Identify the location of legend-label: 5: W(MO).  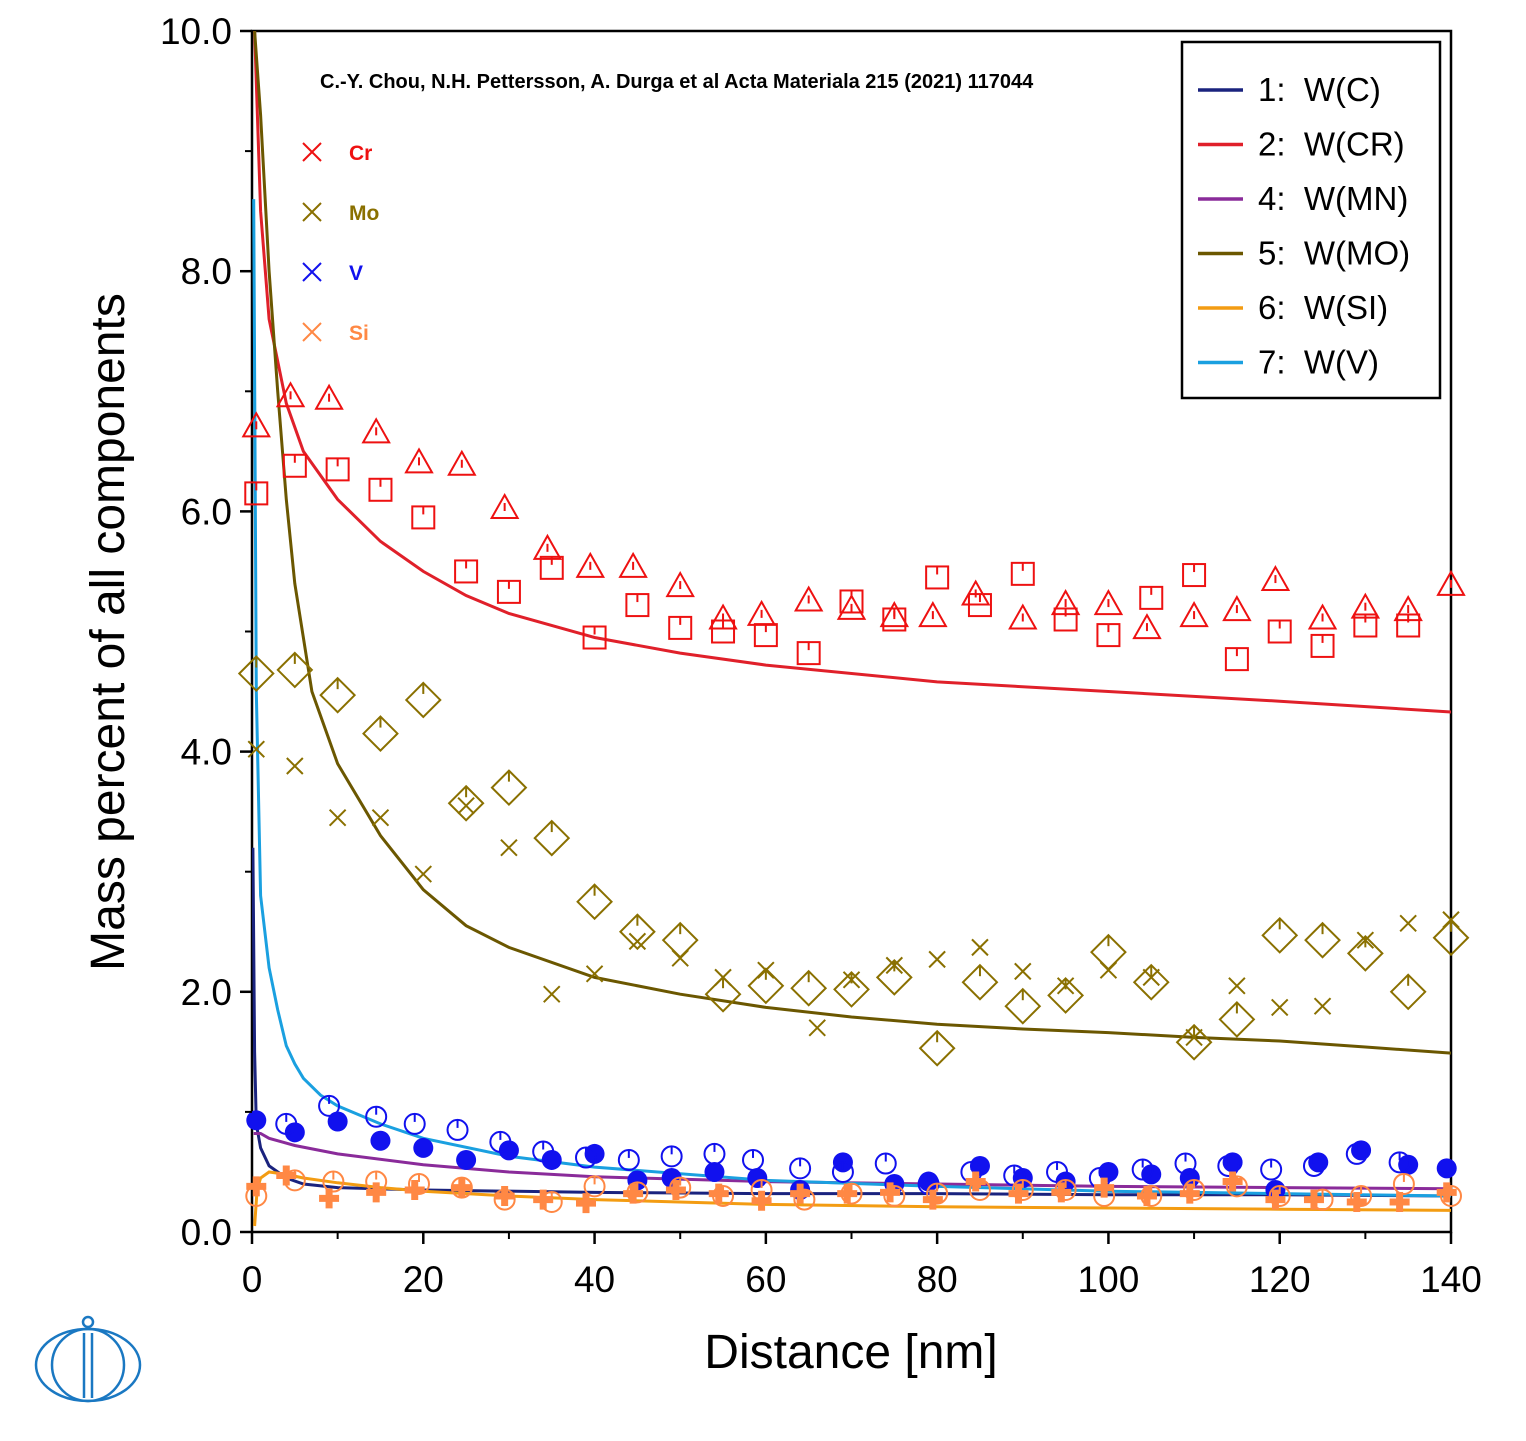
(1334, 253).